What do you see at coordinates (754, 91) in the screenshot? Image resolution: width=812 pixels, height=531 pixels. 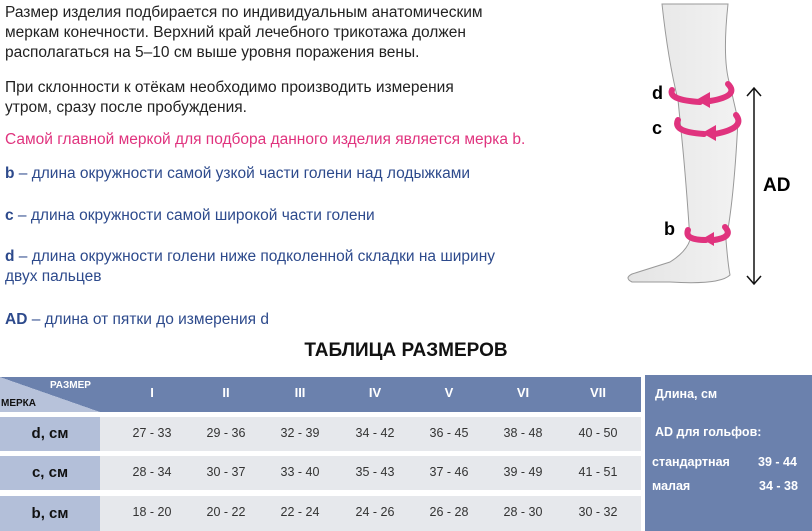 I see `ad-arrow-top-icon` at bounding box center [754, 91].